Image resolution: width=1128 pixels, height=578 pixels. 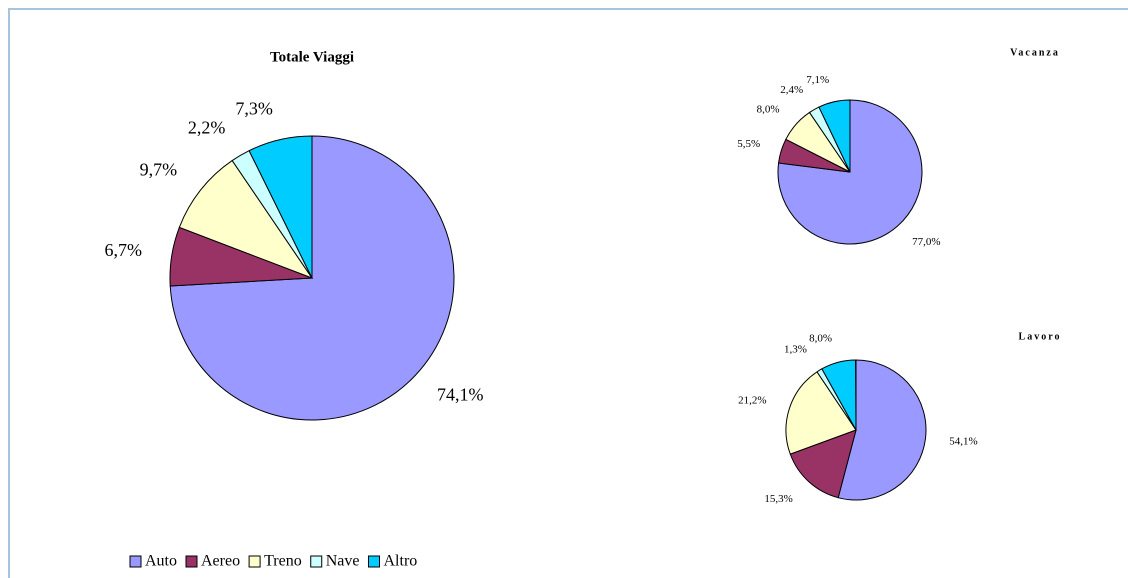 What do you see at coordinates (312, 57) in the screenshot?
I see `chart-title: Totale Viaggi` at bounding box center [312, 57].